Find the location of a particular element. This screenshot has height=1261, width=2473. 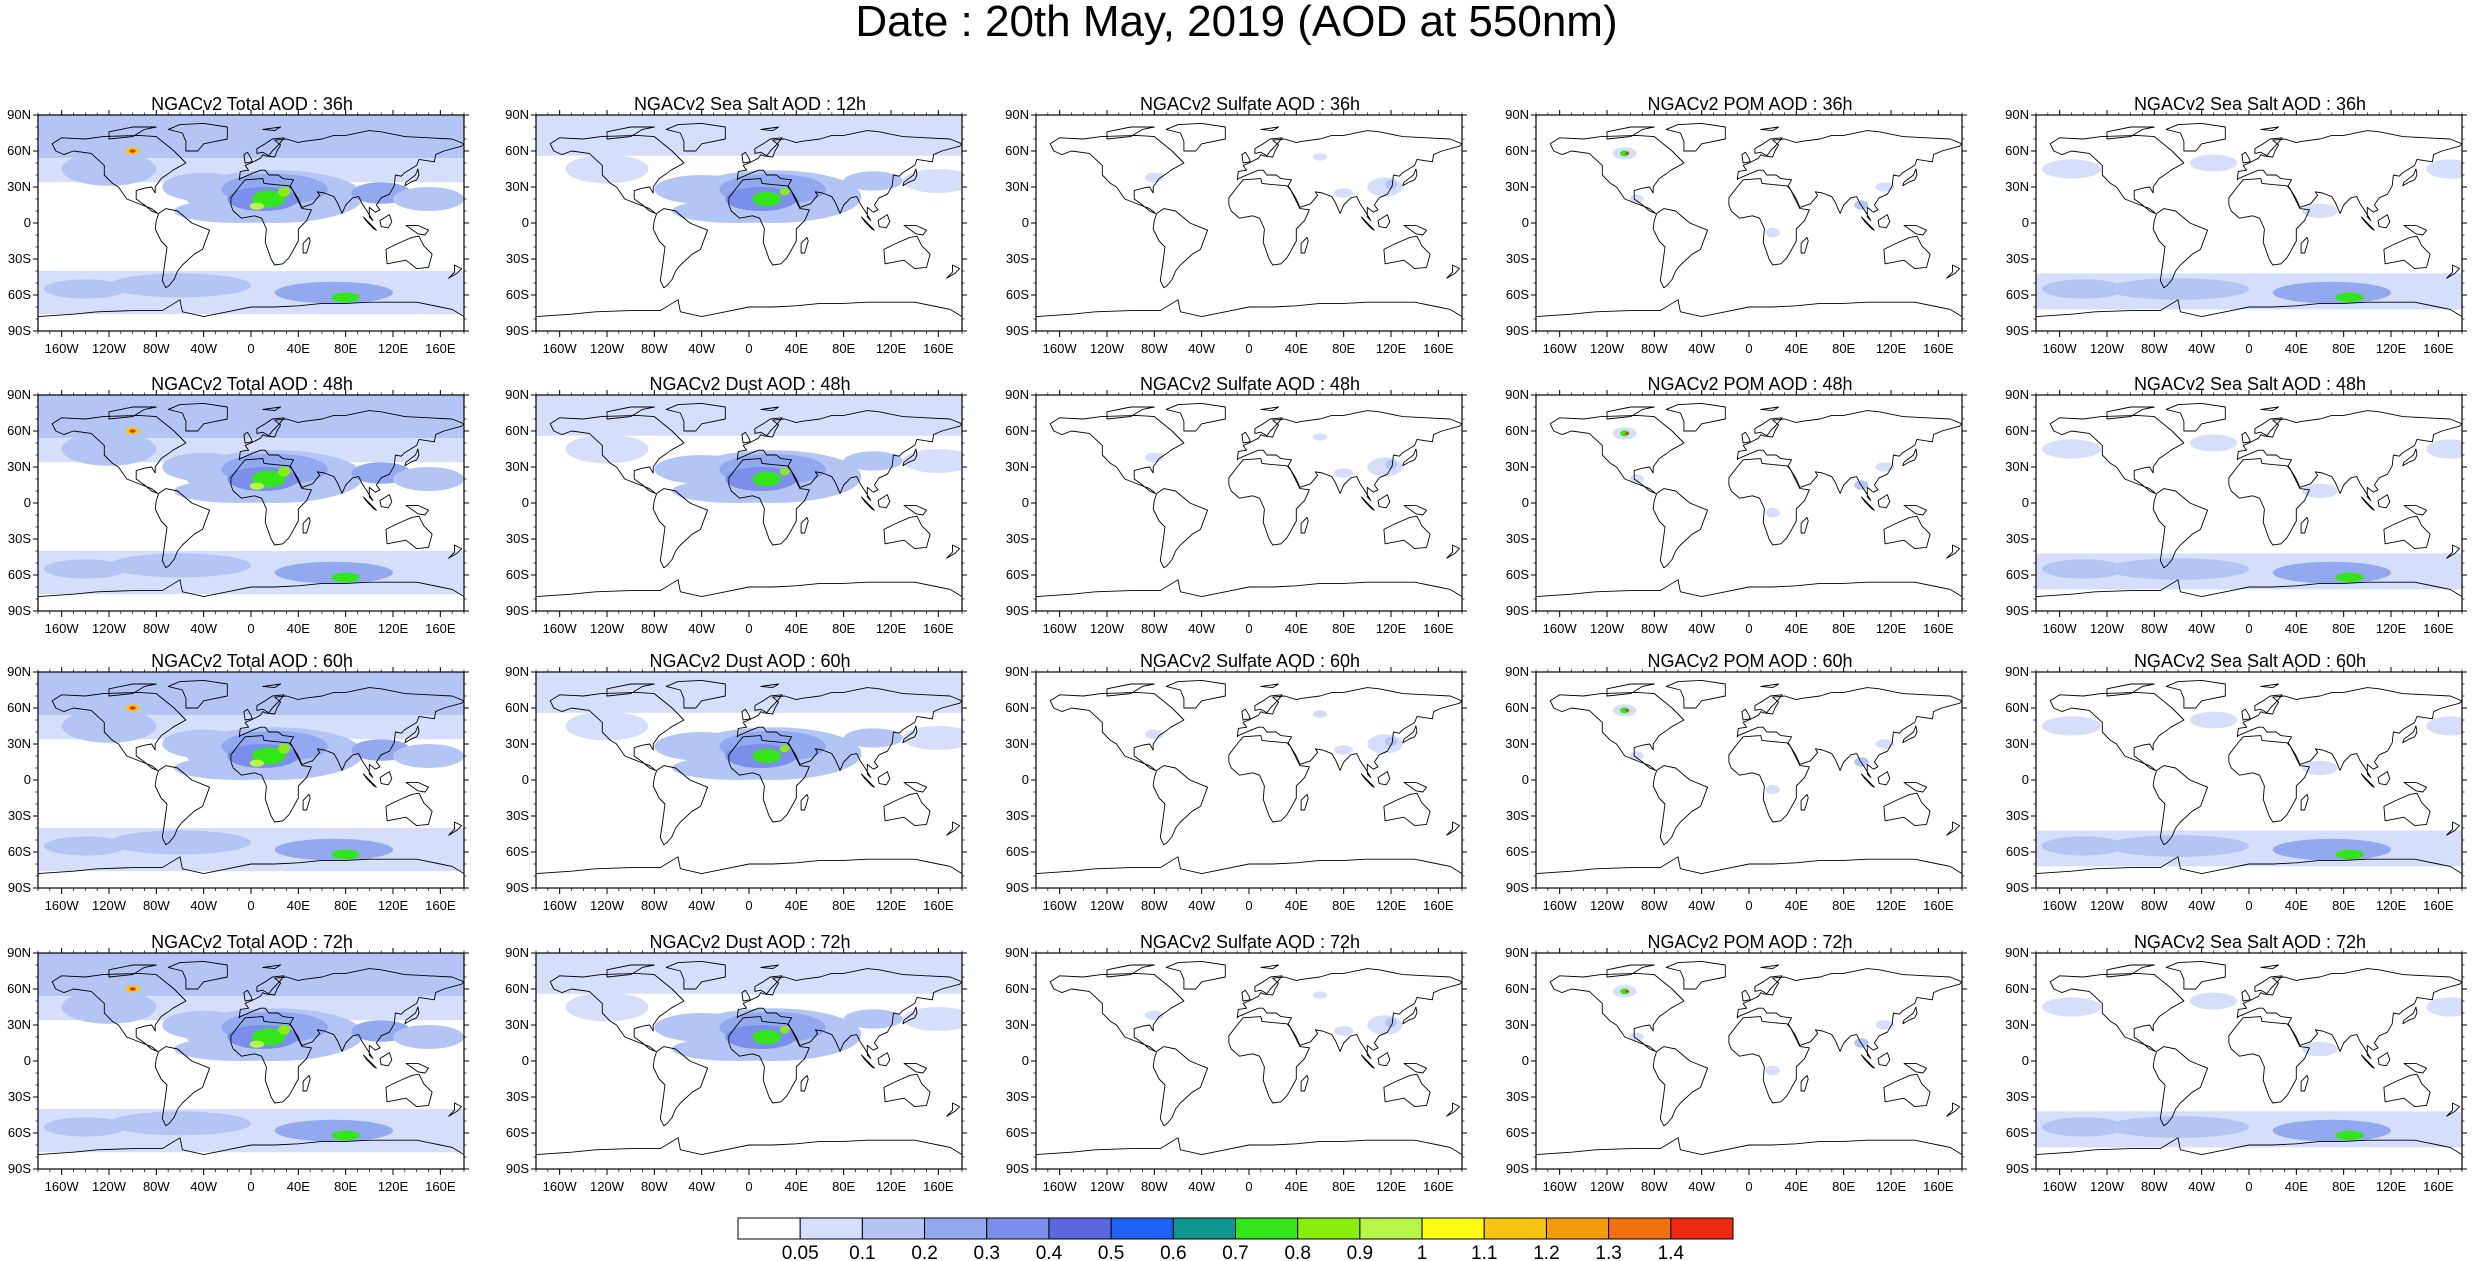

lon-tick-label: 160E is located at coordinates (2438, 905).